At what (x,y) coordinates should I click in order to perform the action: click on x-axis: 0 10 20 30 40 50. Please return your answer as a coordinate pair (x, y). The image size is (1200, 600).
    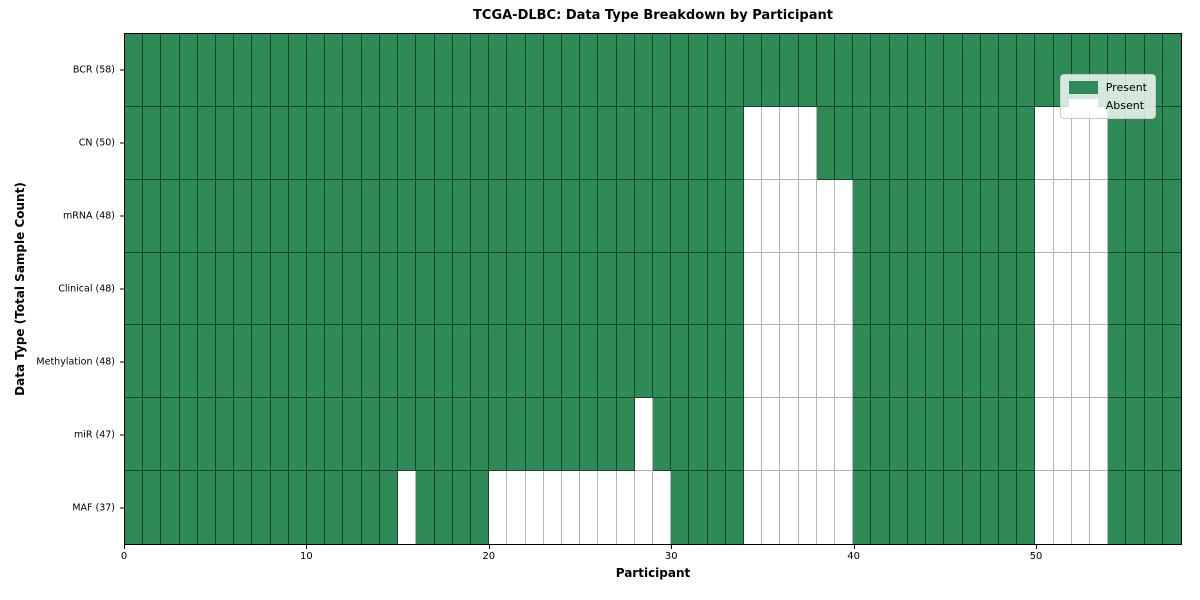
    Looking at the image, I should click on (651, 565).